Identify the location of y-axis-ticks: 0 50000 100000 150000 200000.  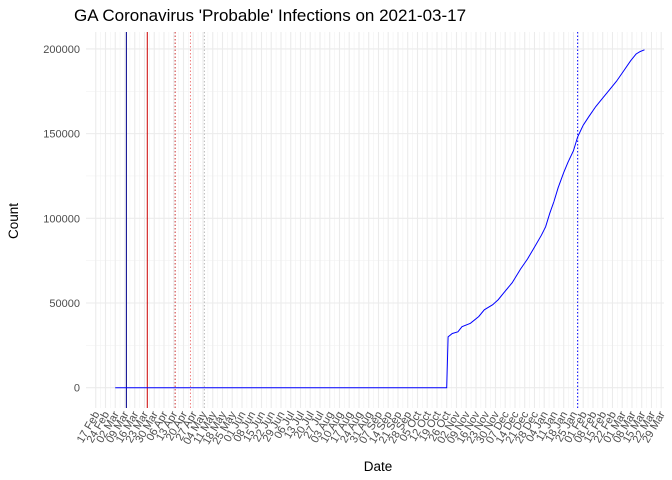
(61, 219).